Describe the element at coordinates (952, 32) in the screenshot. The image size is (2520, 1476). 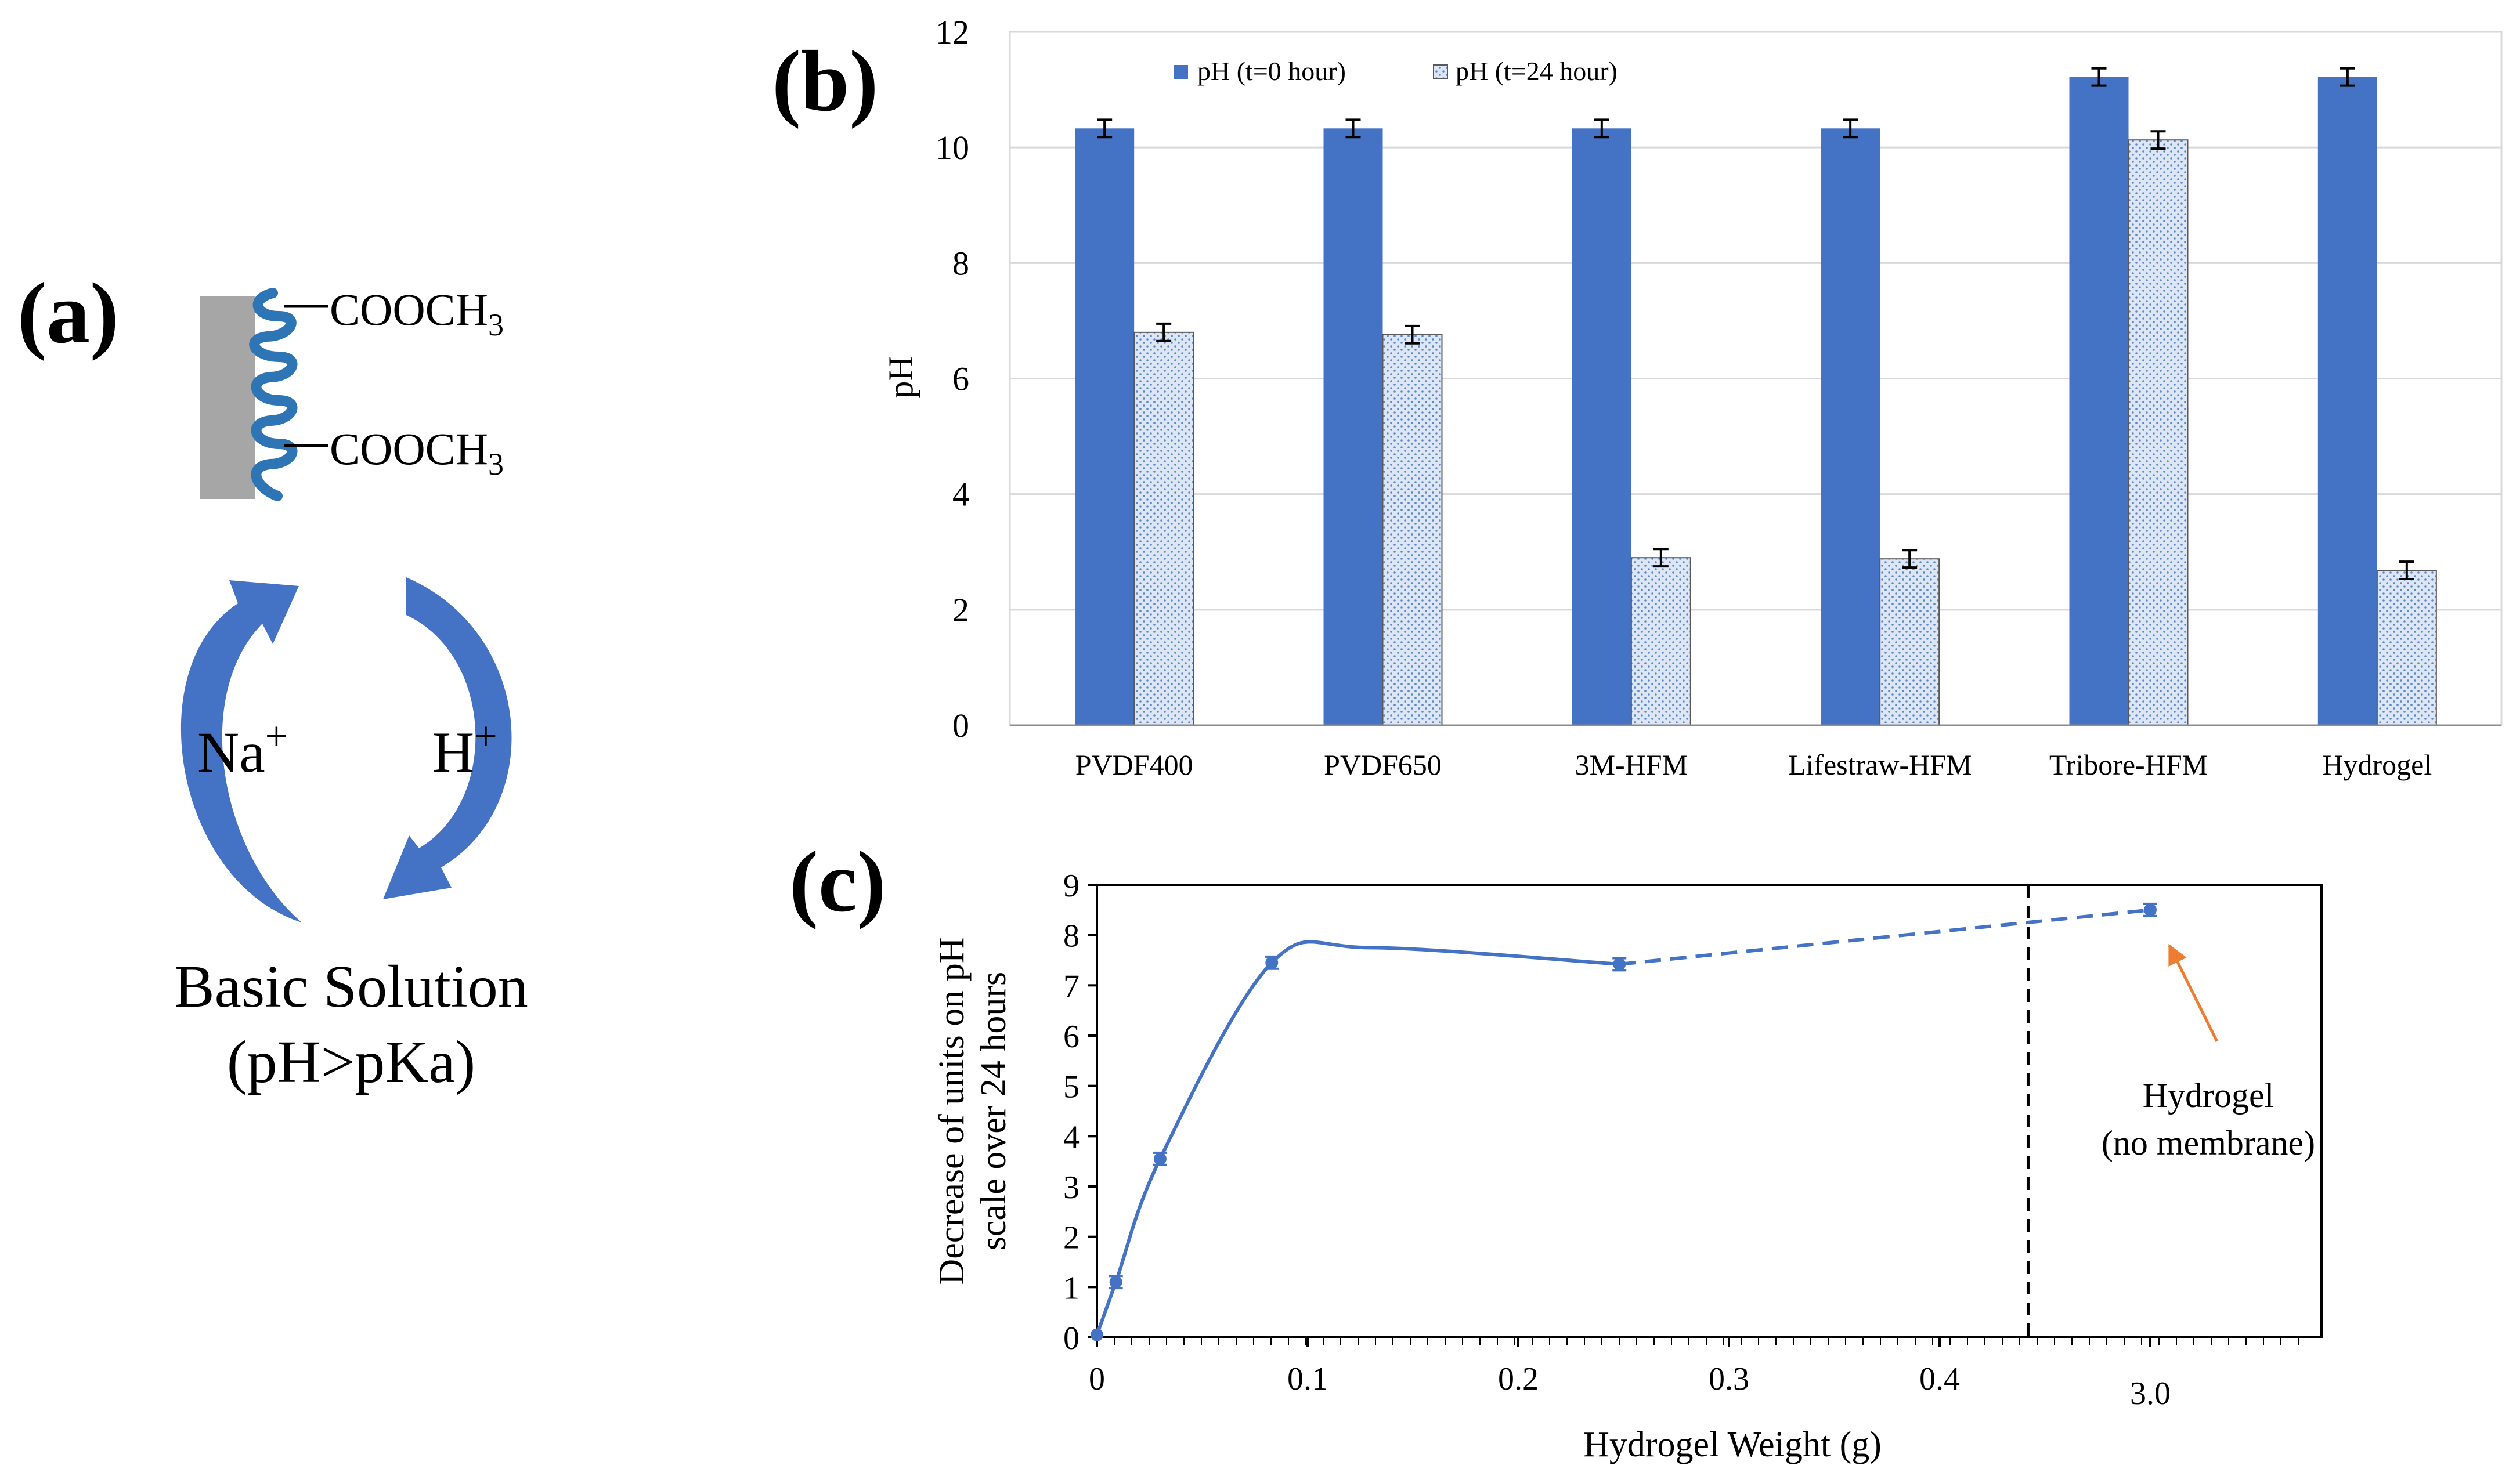
I see `b-ytick-label: 12` at that location.